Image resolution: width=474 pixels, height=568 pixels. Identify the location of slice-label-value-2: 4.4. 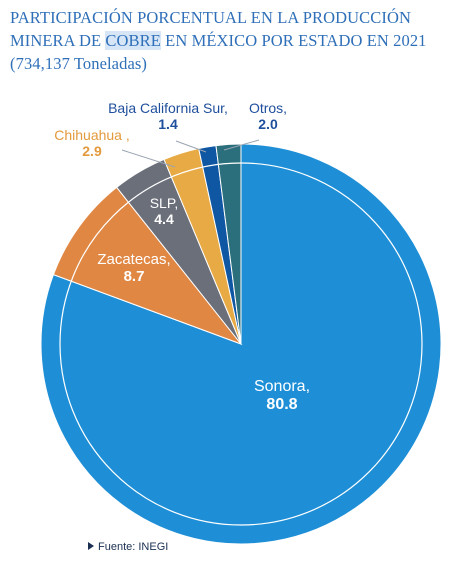
(164, 219).